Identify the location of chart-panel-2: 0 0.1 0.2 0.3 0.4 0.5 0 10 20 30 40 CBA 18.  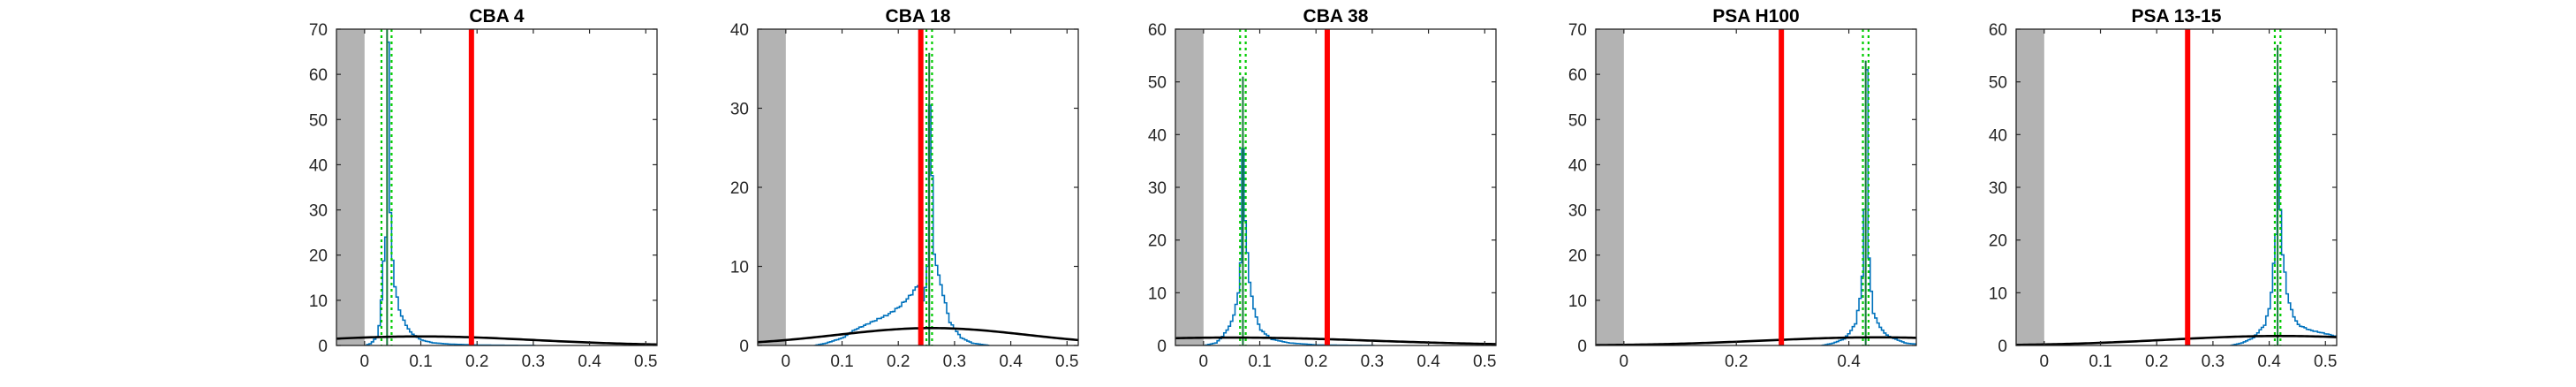
(905, 188).